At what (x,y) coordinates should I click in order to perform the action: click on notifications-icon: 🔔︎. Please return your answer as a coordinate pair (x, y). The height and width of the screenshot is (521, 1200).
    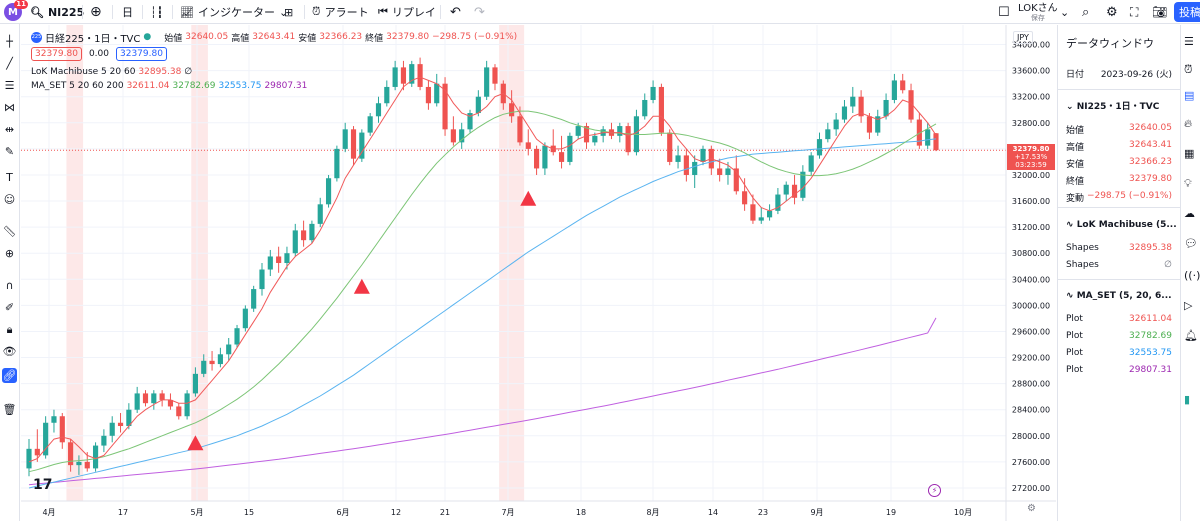
    Looking at the image, I should click on (1191, 335).